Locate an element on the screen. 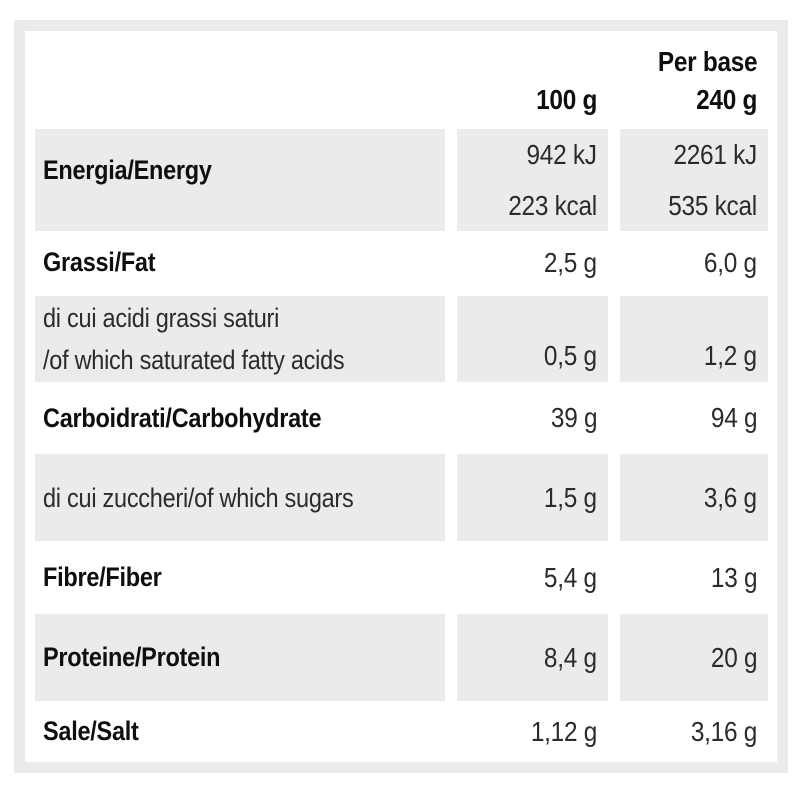 This screenshot has height=800, width=800. row-protein-label-cell: Proteine/Protein is located at coordinates (240, 657).